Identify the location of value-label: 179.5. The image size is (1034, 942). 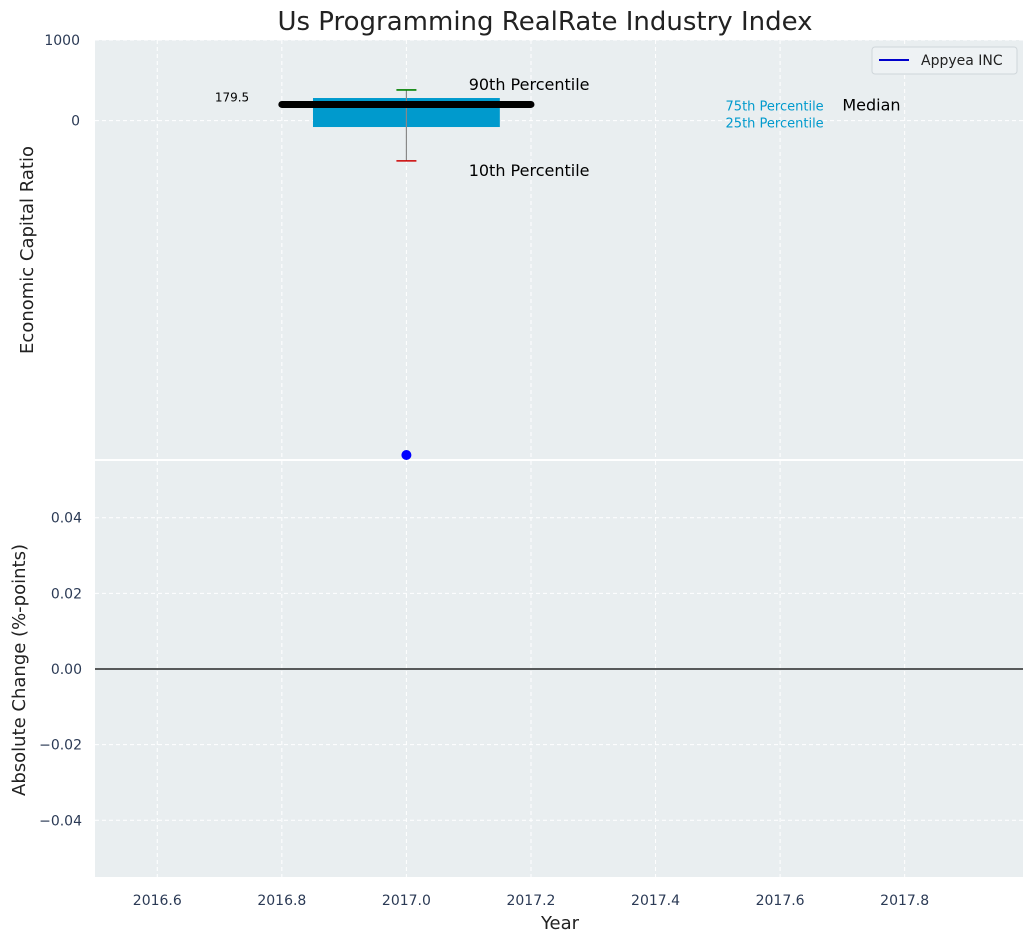
(232, 97).